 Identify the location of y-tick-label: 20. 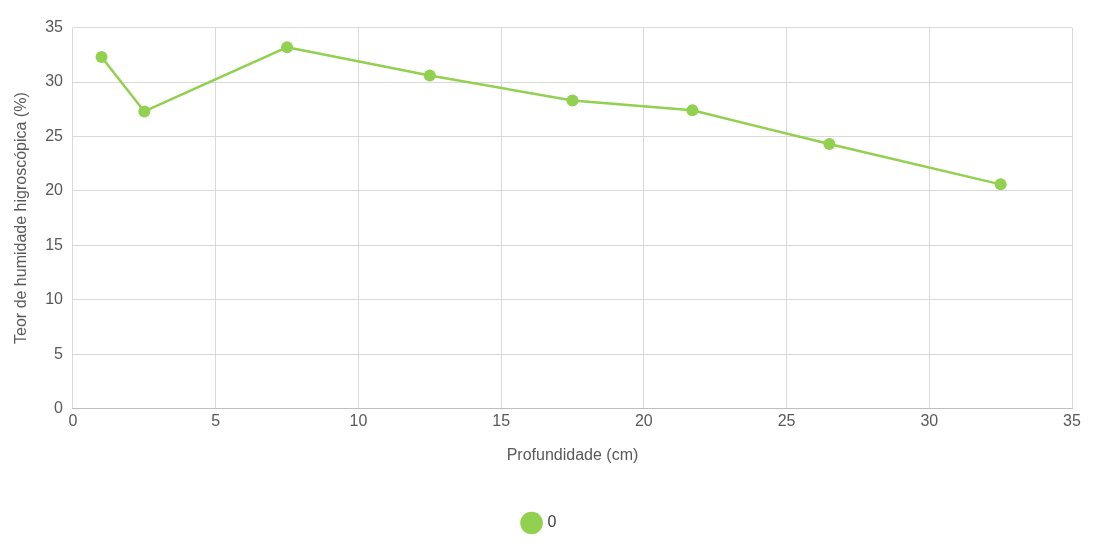
(54, 190).